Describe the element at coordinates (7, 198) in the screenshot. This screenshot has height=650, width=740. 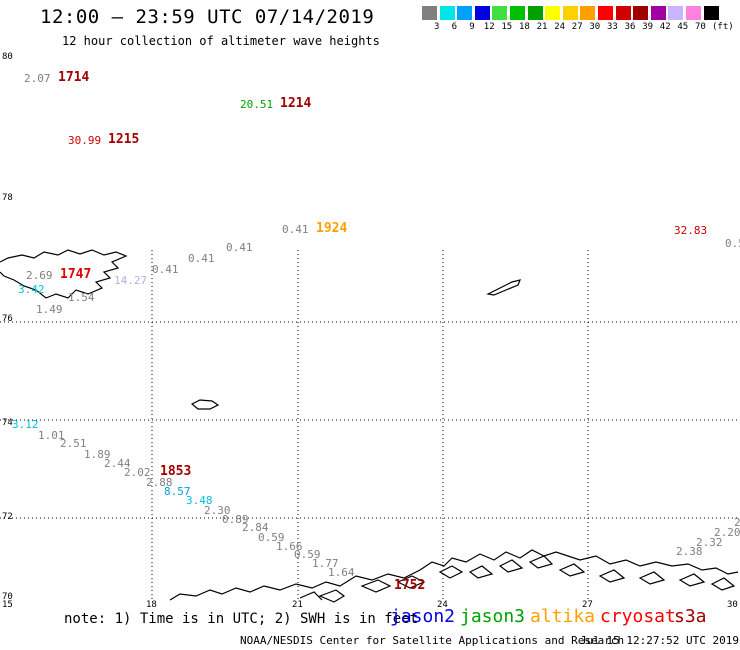
I see `lat-label-78: 78` at that location.